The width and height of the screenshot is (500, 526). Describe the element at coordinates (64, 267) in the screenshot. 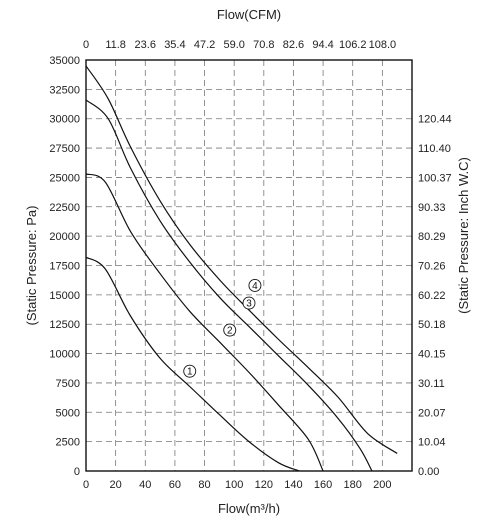

I see `left-tick-label: 17500` at that location.